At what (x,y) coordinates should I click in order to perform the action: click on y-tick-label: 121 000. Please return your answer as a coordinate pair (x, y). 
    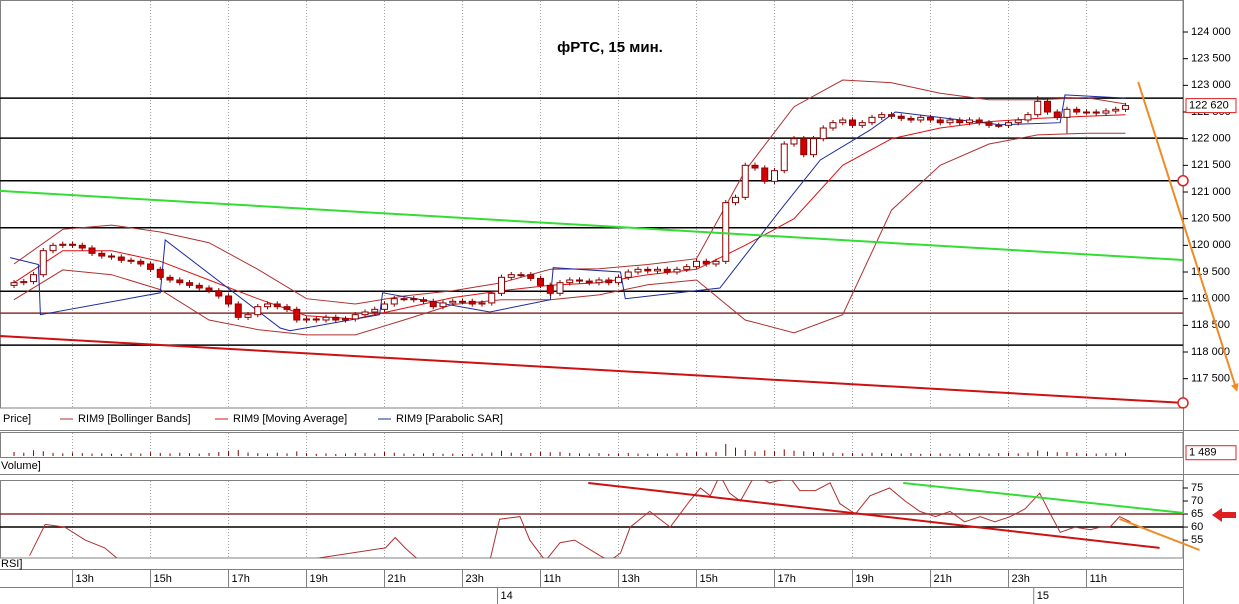
    Looking at the image, I should click on (1211, 192).